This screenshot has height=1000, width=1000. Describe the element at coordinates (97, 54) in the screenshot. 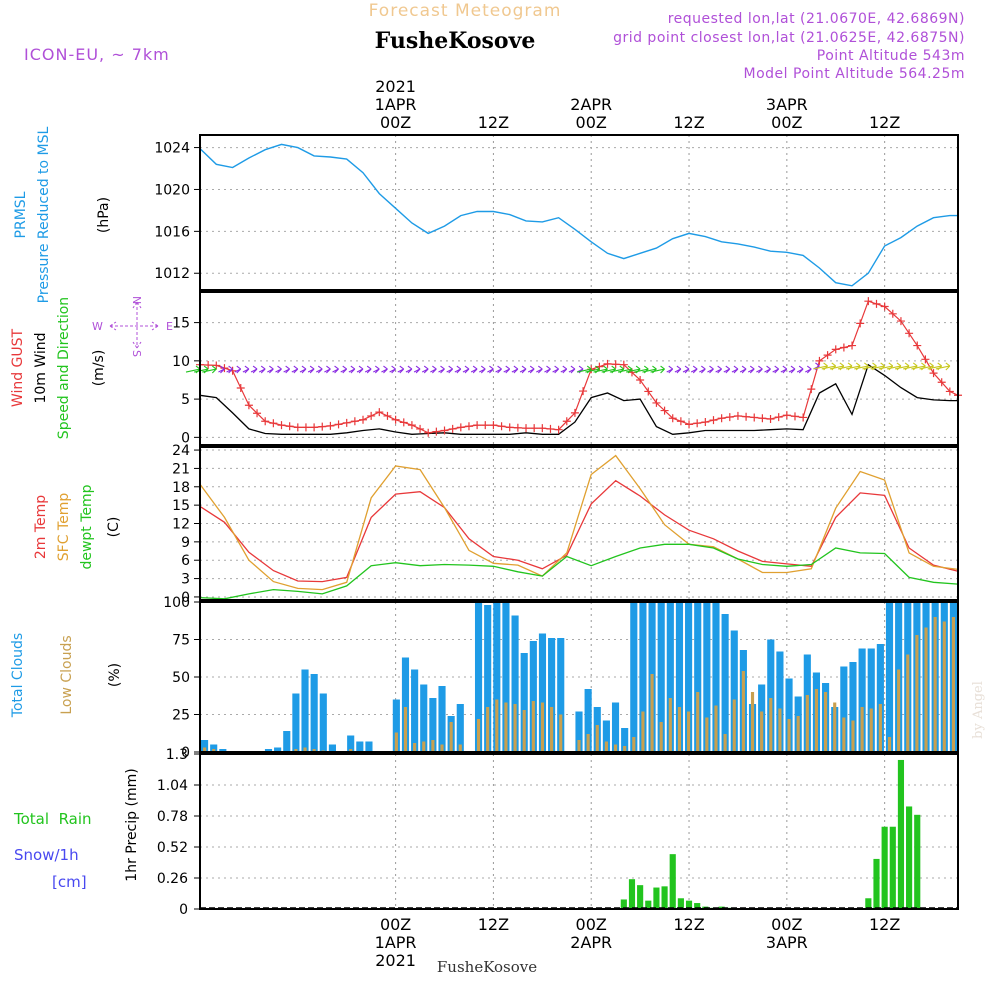

I see `model-name: ICON-EU, ~ 7km` at that location.